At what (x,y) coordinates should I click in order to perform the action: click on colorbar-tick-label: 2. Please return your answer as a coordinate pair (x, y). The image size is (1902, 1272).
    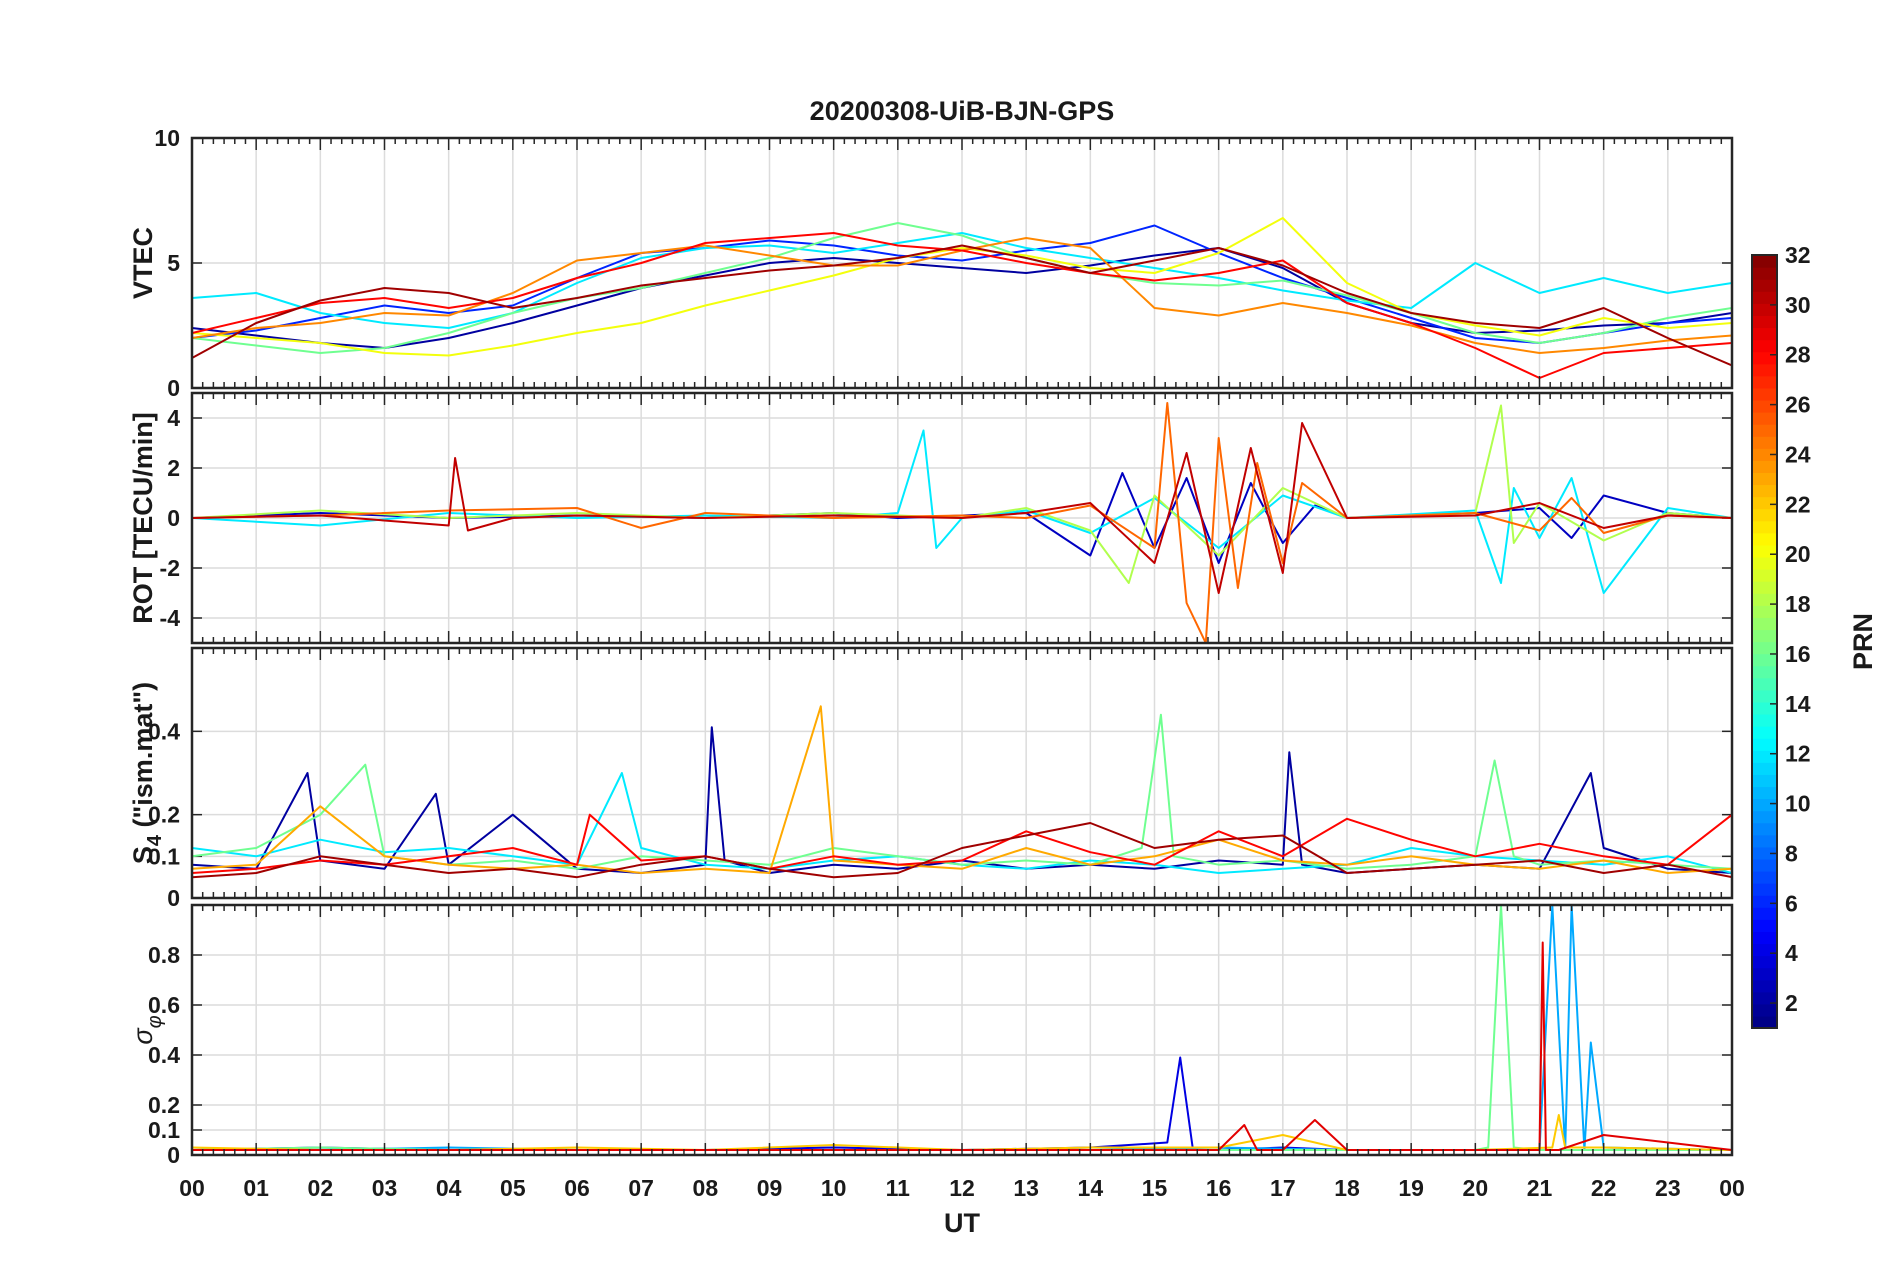
    Looking at the image, I should click on (1791, 1003).